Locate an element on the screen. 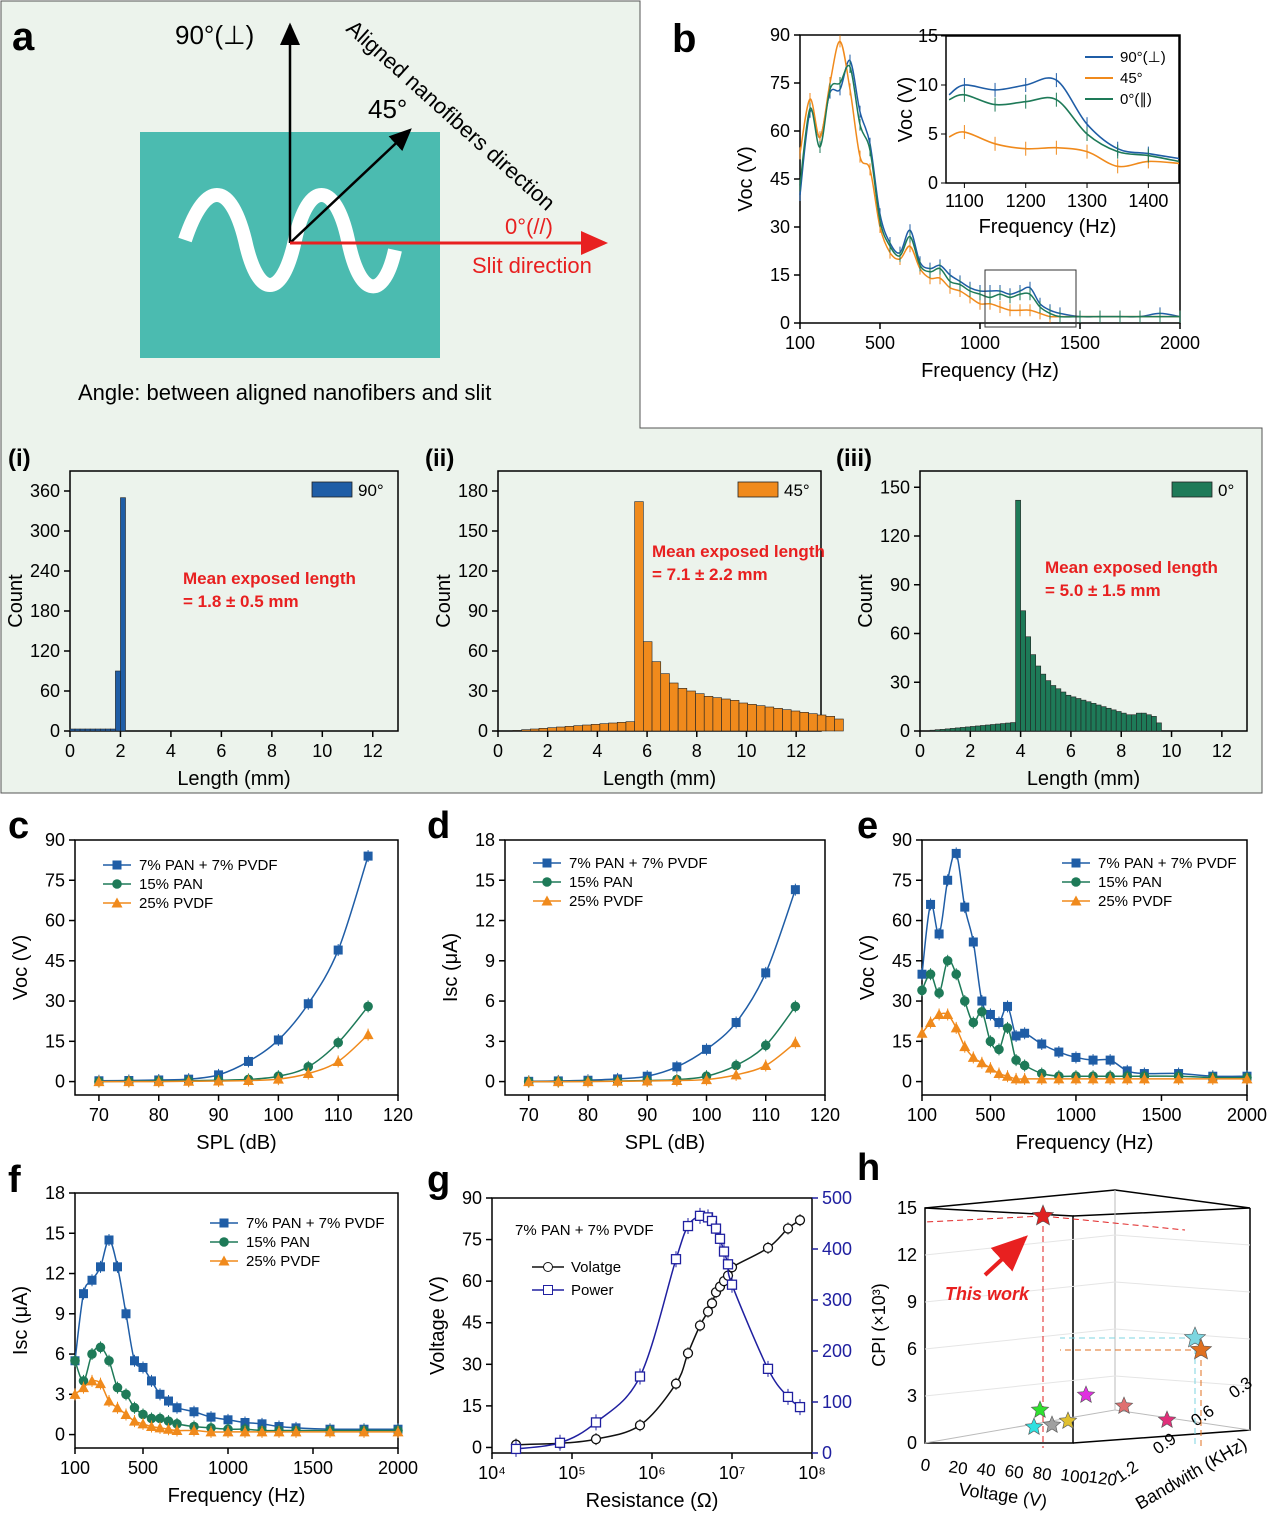  panel-letter: (ii) is located at coordinates (439, 458).